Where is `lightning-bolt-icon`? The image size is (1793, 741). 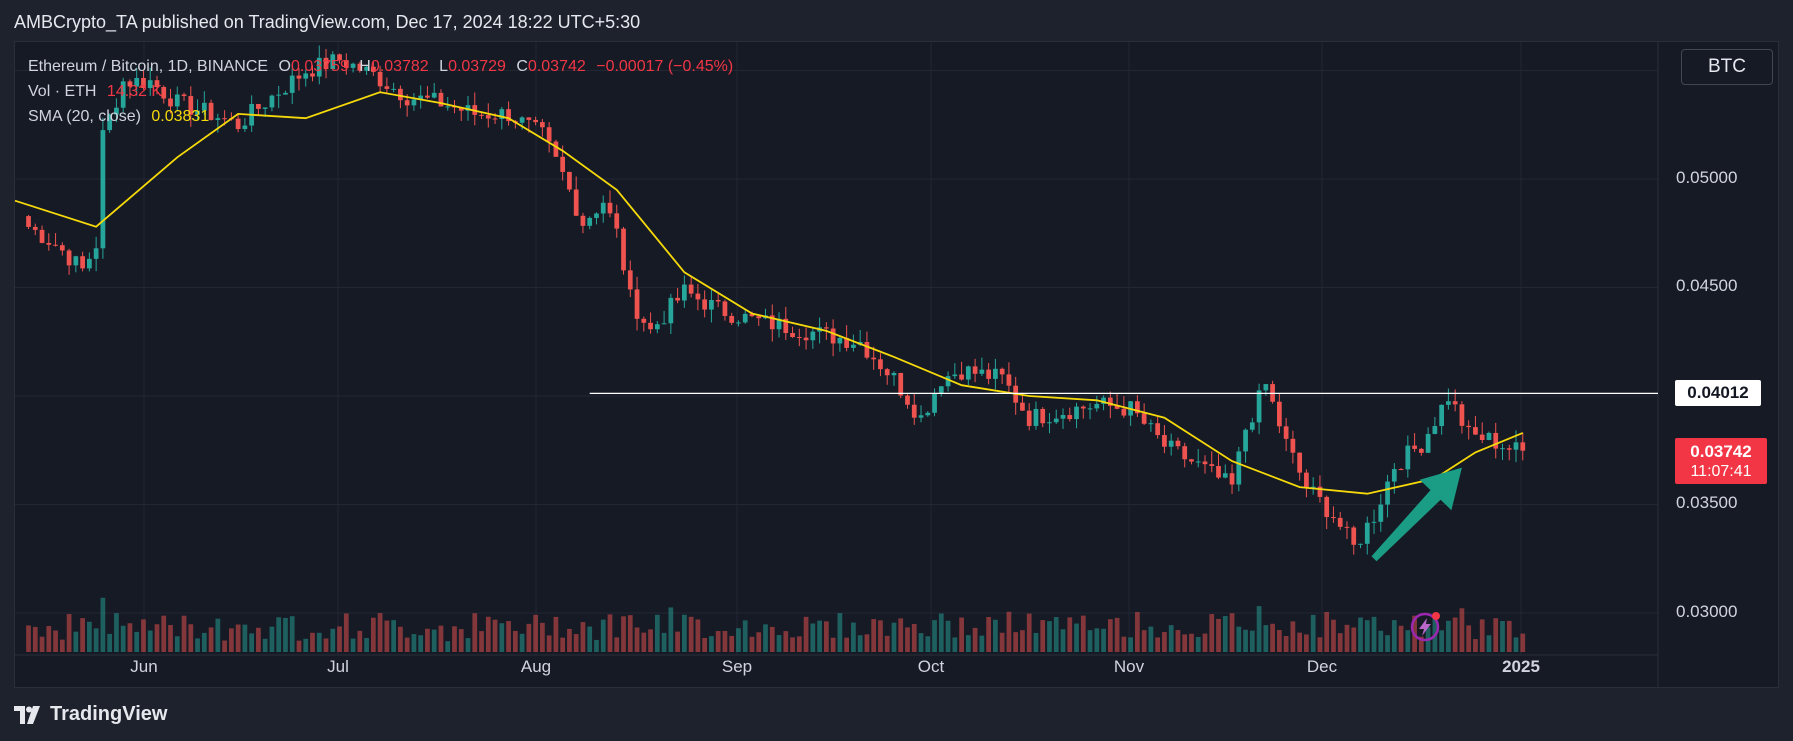 lightning-bolt-icon is located at coordinates (1425, 627).